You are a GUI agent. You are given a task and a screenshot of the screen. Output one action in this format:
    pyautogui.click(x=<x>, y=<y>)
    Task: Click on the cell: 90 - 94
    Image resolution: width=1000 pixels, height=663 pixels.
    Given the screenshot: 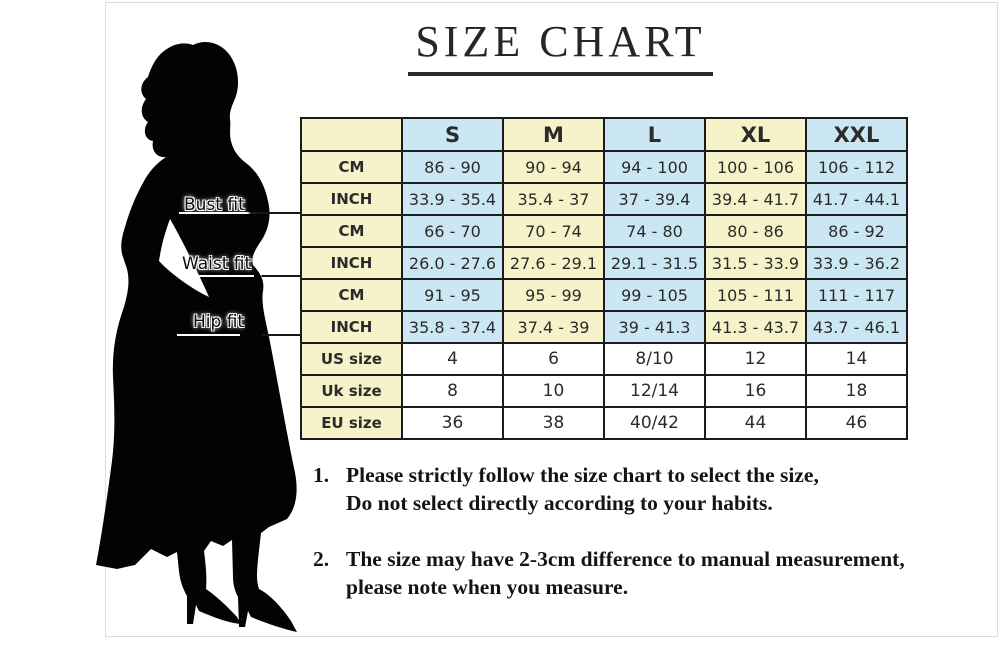 What is the action you would take?
    pyautogui.click(x=553, y=167)
    